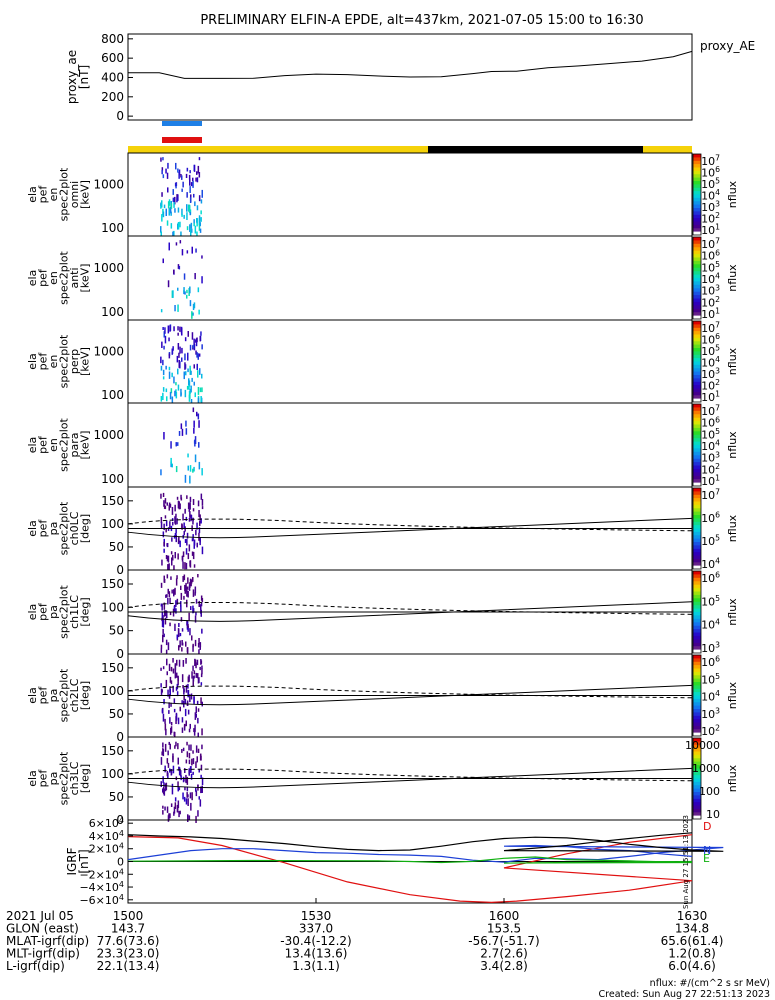 The height and width of the screenshot is (1000, 775). What do you see at coordinates (120, 862) in the screenshot?
I see `igrf-tick-label: 0` at bounding box center [120, 862].